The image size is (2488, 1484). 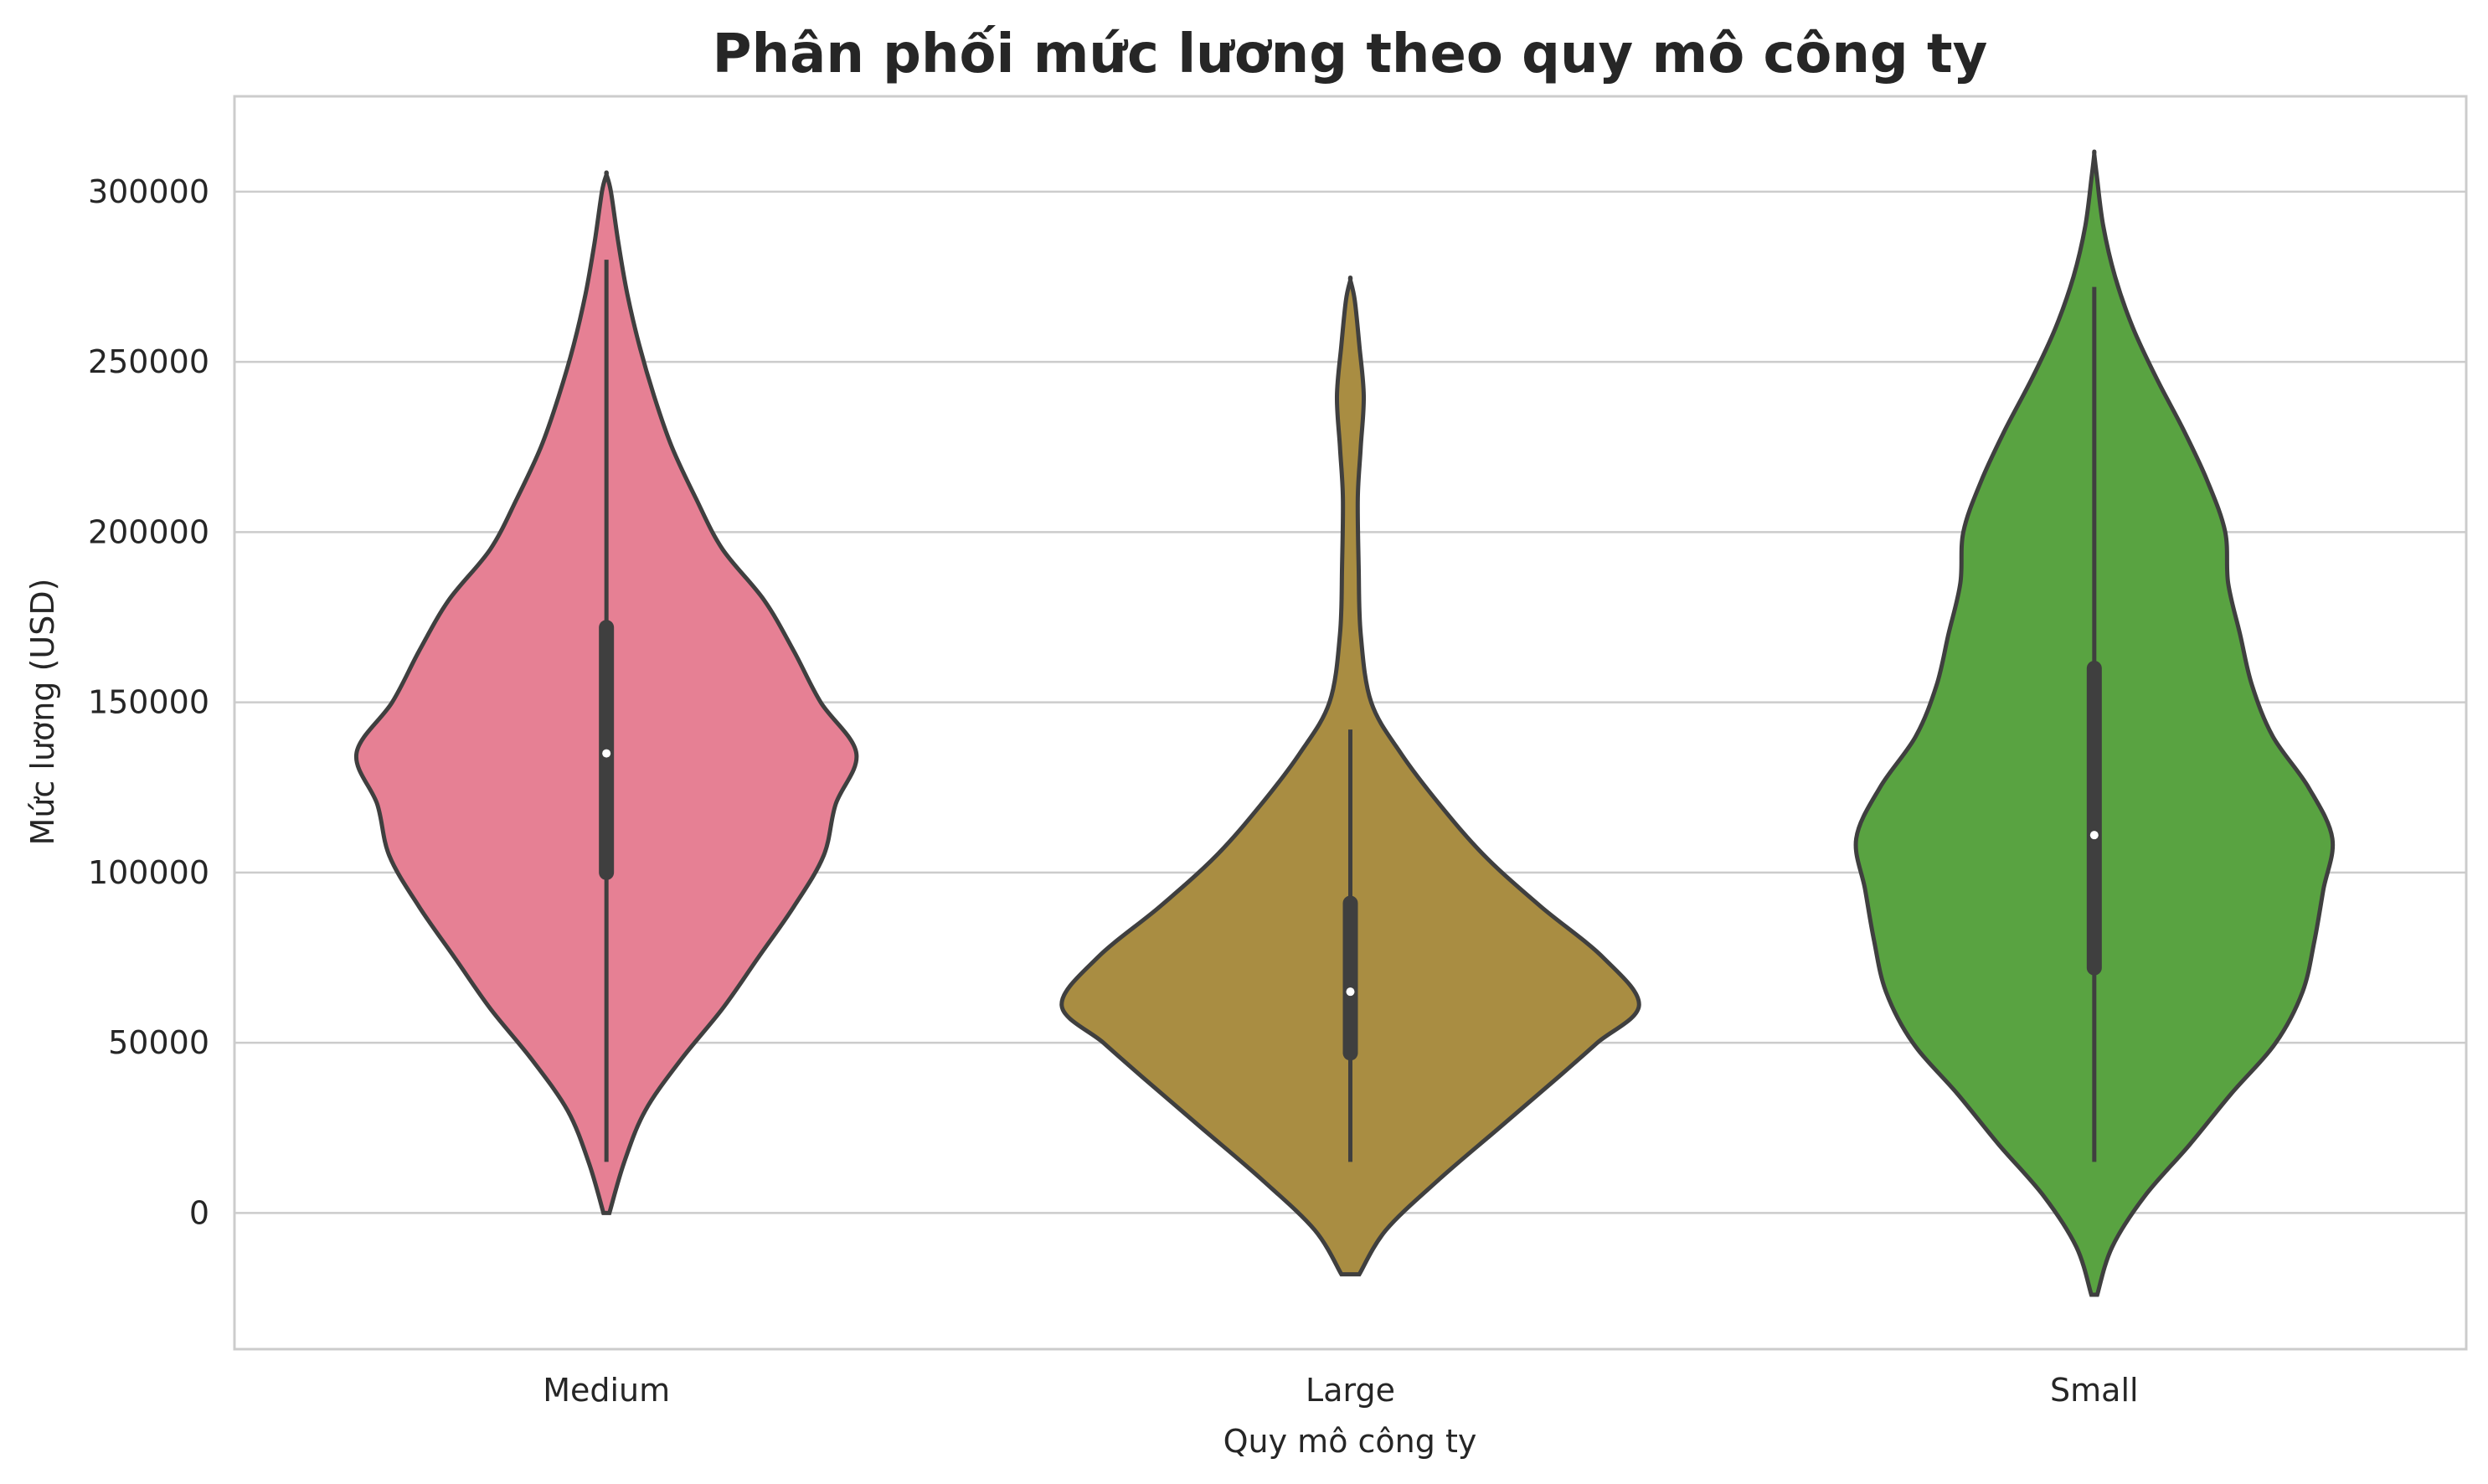 What do you see at coordinates (2094, 1390) in the screenshot?
I see `x-tick-label: Small` at bounding box center [2094, 1390].